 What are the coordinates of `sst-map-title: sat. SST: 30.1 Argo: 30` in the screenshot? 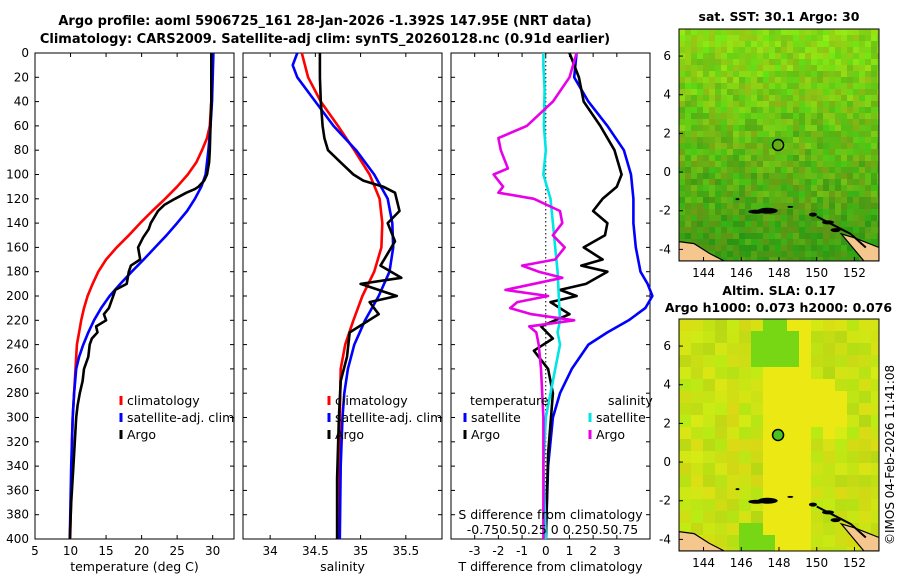 It's located at (779, 16).